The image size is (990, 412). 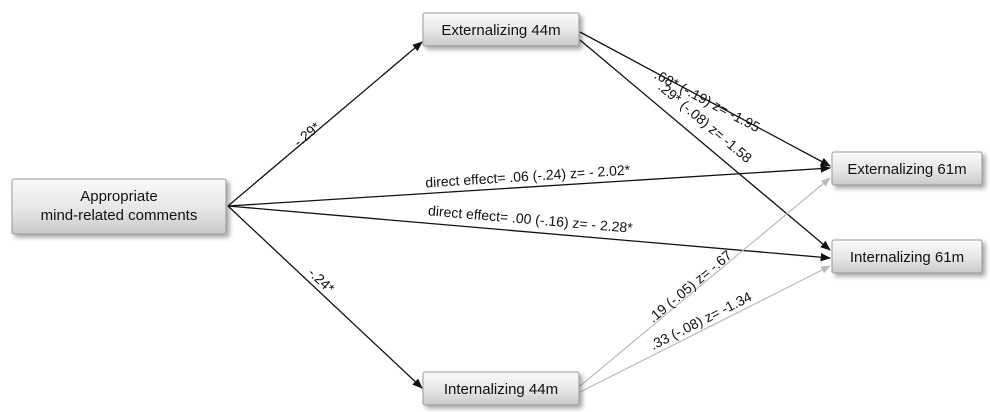 What do you see at coordinates (119, 215) in the screenshot?
I see `node-comments-line-2: mind-related comments` at bounding box center [119, 215].